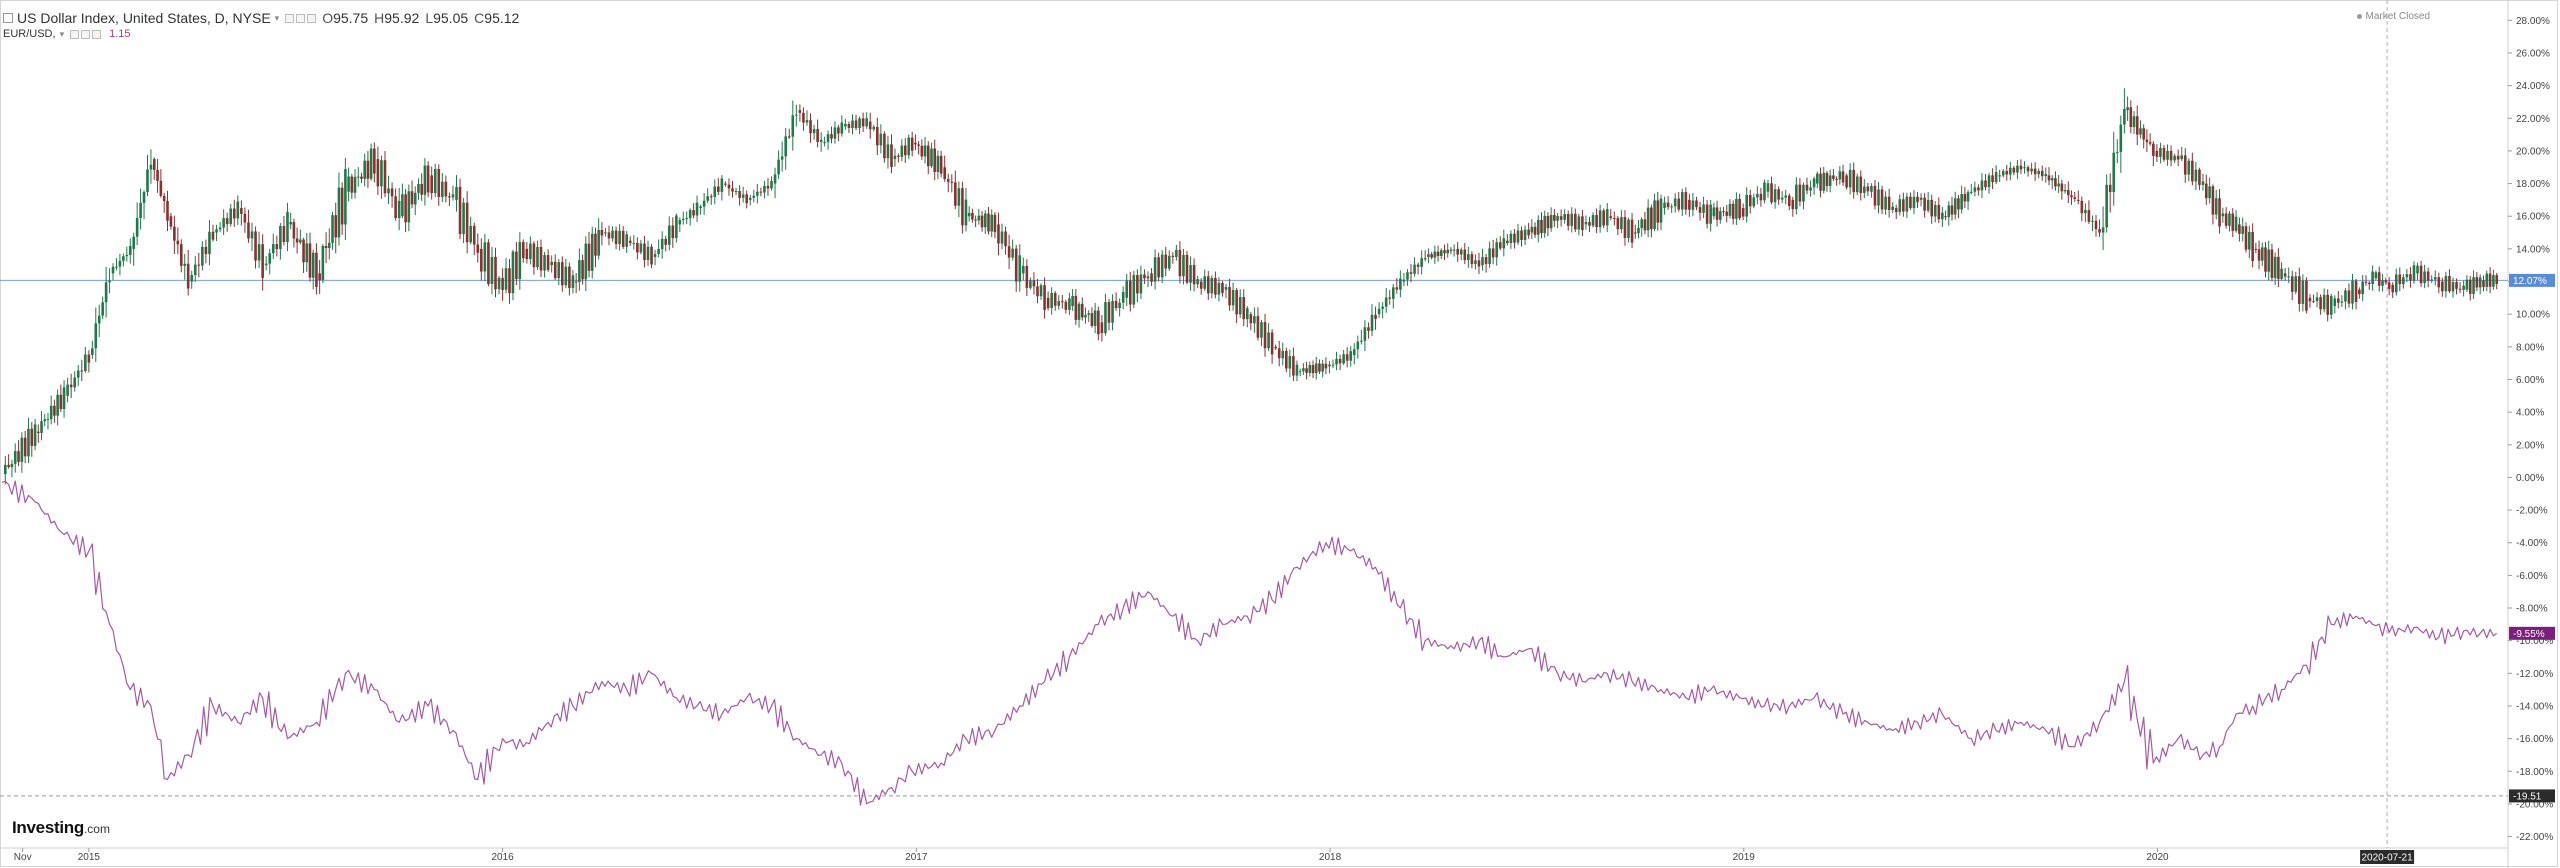 The width and height of the screenshot is (2560, 868). I want to click on symbol-title: US Dollar Index, United States, D, NYSE, so click(144, 18).